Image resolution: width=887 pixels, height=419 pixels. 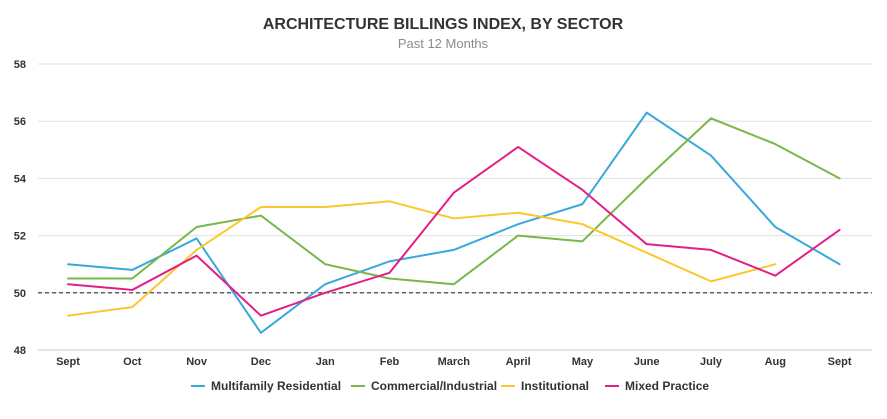 What do you see at coordinates (20, 351) in the screenshot?
I see `y-tick-label: 48` at bounding box center [20, 351].